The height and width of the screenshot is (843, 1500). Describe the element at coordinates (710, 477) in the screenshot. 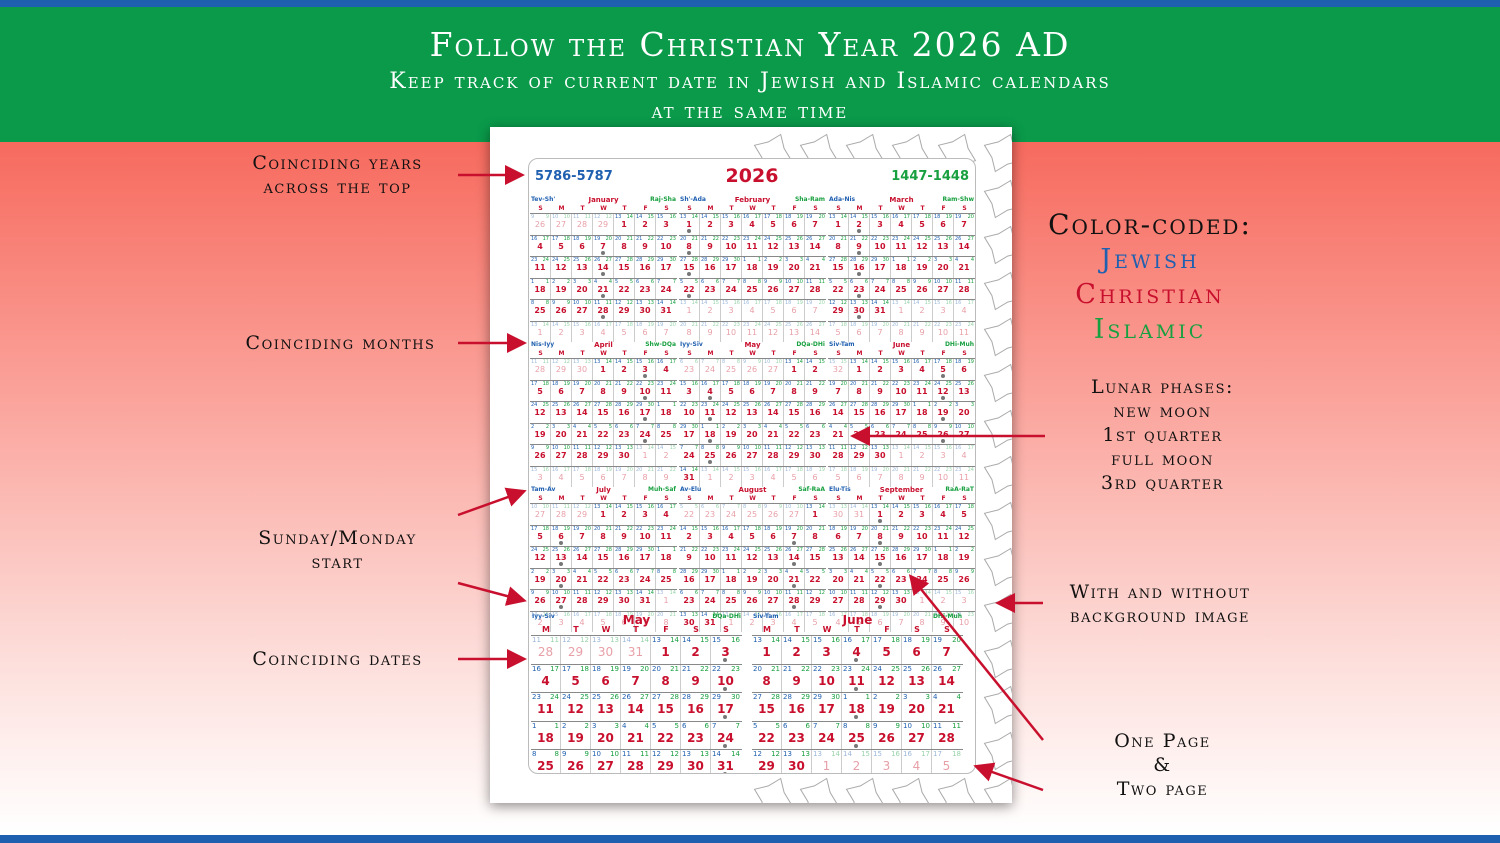

I see `gregorian-date: 1` at that location.